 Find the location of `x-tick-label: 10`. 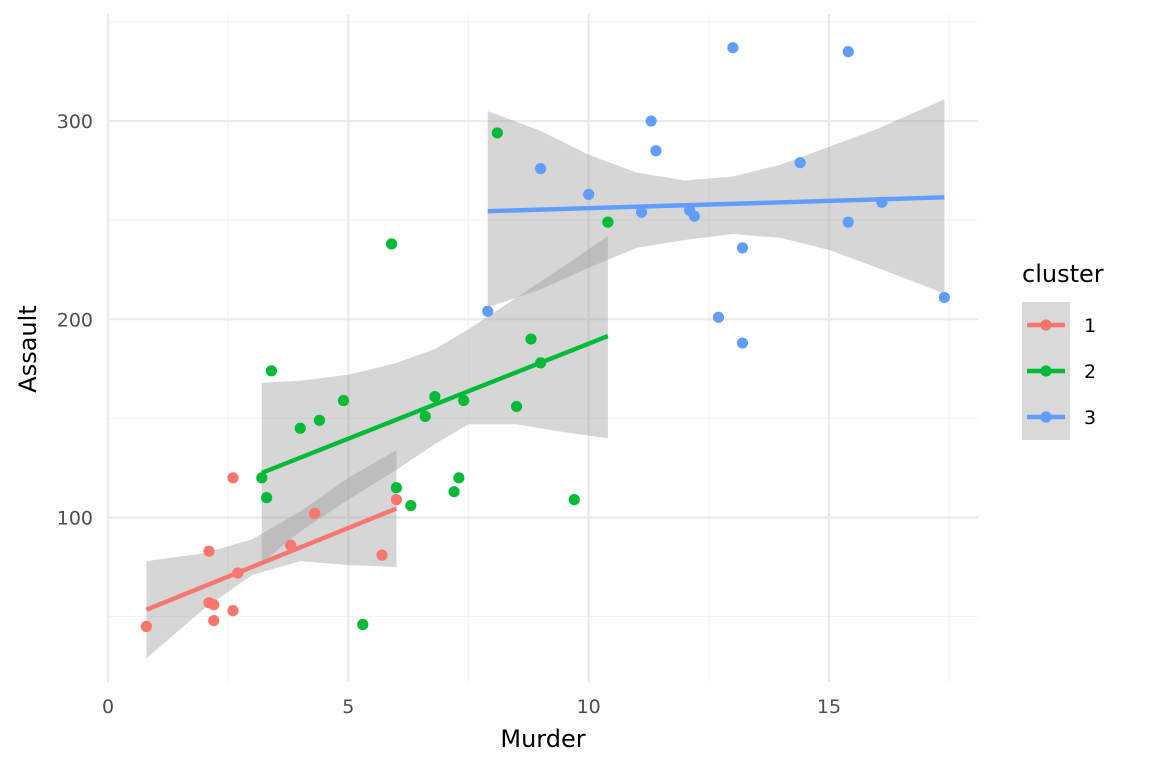

x-tick-label: 10 is located at coordinates (589, 707).